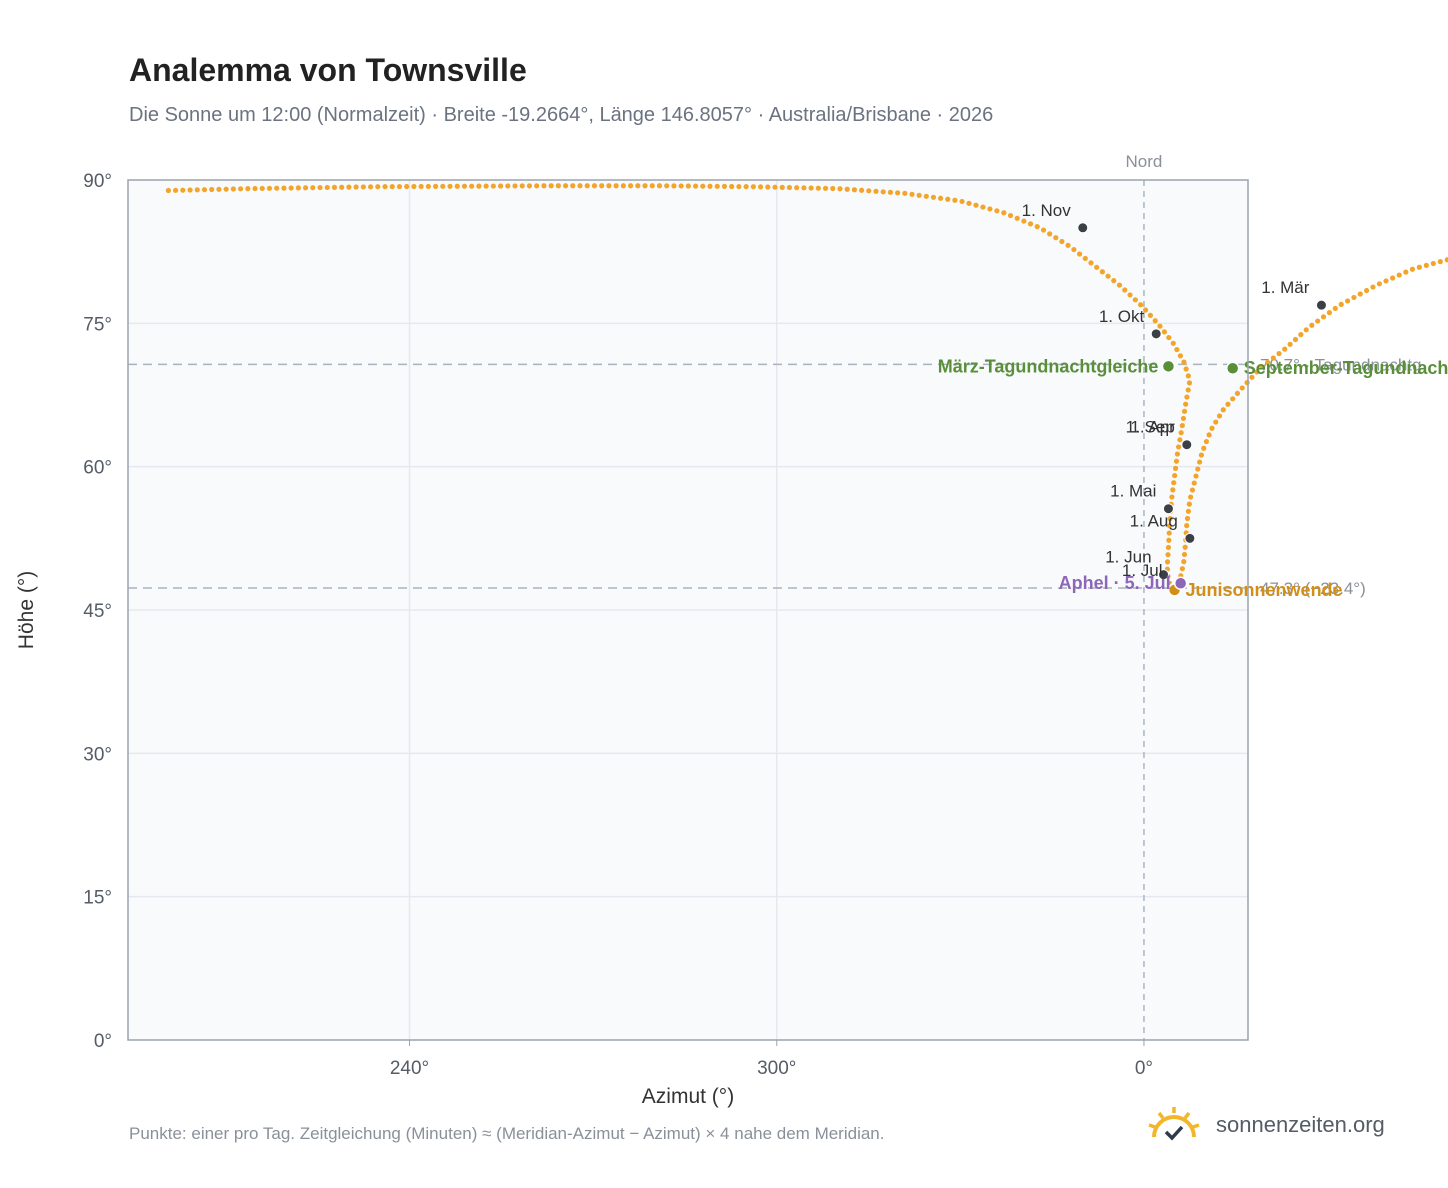  What do you see at coordinates (688, 1096) in the screenshot?
I see `x-axis-label: Azimut (°)` at bounding box center [688, 1096].